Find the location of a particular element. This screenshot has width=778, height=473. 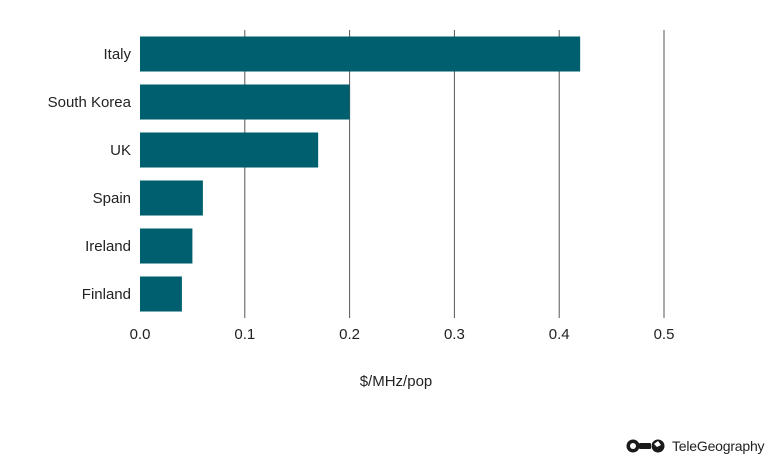

bar-finland is located at coordinates (161, 294).